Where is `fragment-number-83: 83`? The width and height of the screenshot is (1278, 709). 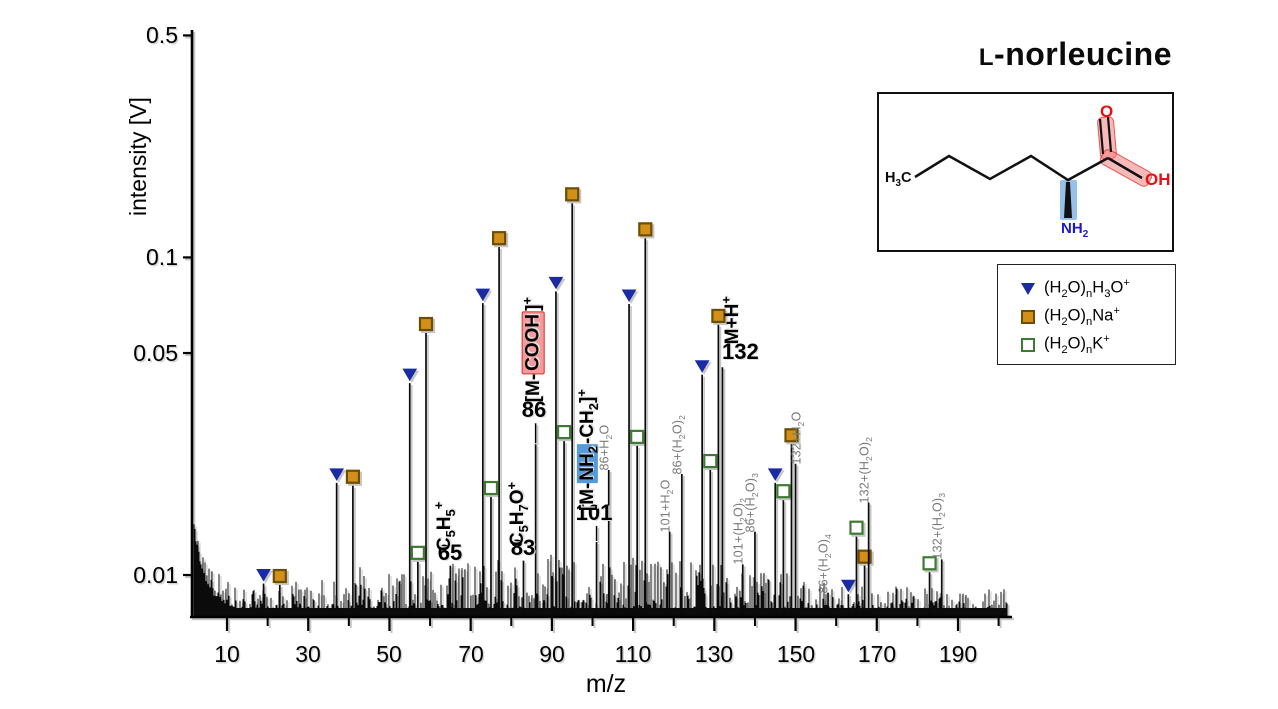 fragment-number-83: 83 is located at coordinates (523, 547).